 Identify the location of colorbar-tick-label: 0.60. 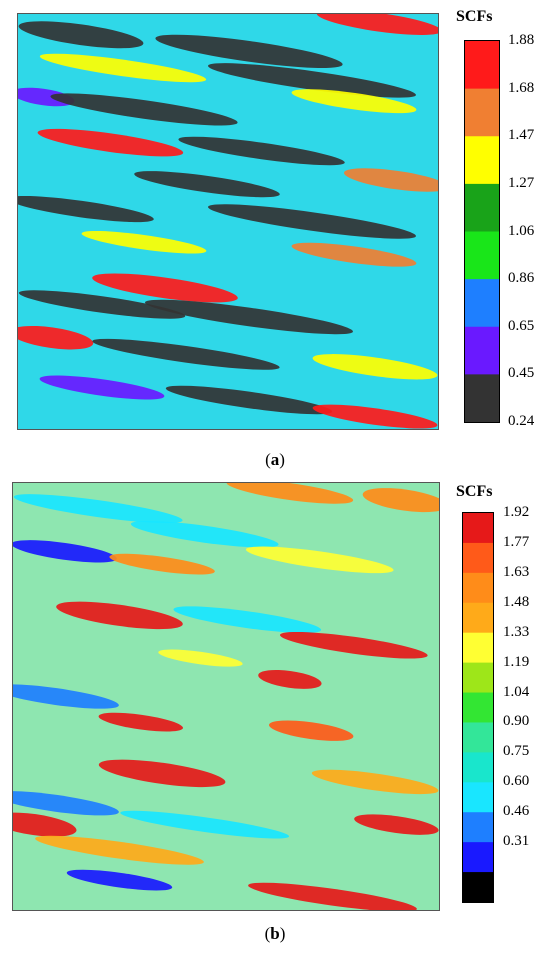
(516, 781).